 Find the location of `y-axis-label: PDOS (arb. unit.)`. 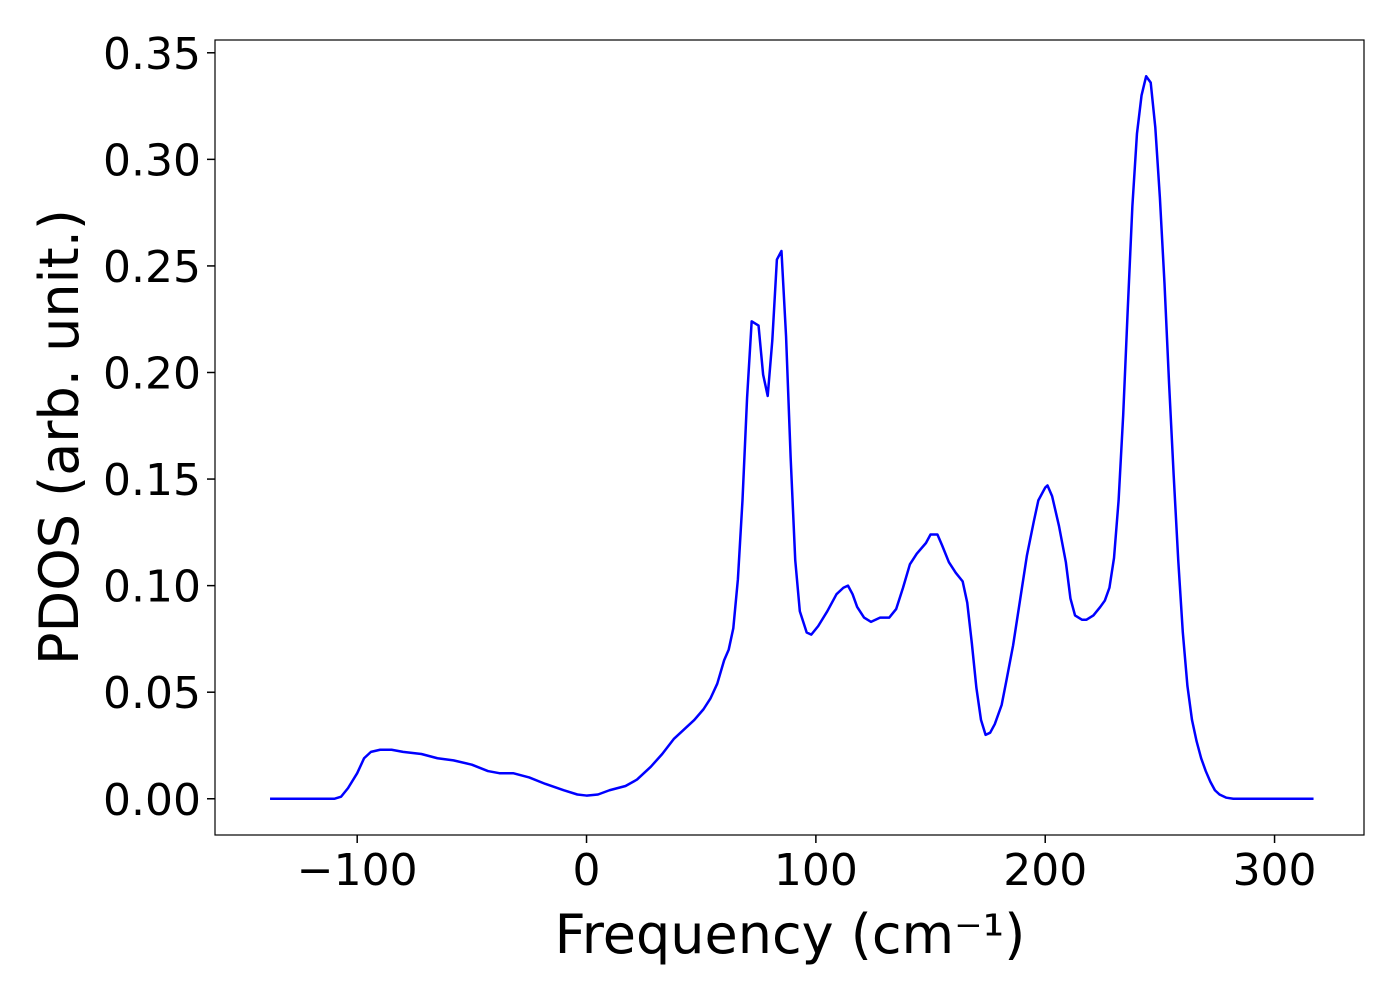

y-axis-label: PDOS (arb. unit.) is located at coordinates (59, 437).